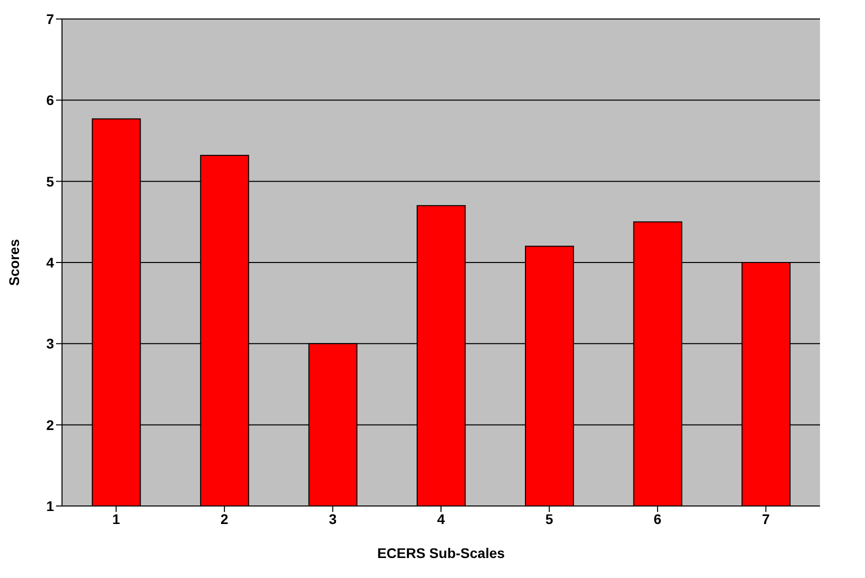 This screenshot has width=865, height=578. Describe the element at coordinates (50, 424) in the screenshot. I see `y-tick-label: 2` at that location.